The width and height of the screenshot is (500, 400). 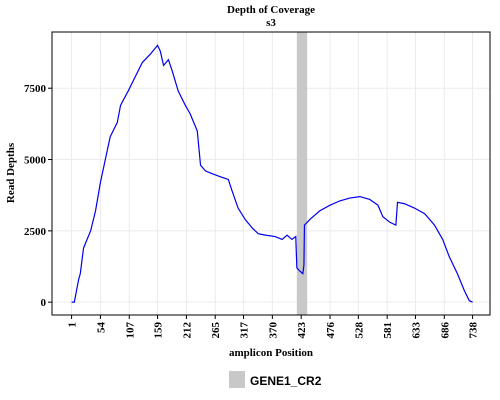 I want to click on y-tick-label: 0, so click(x=44, y=303).